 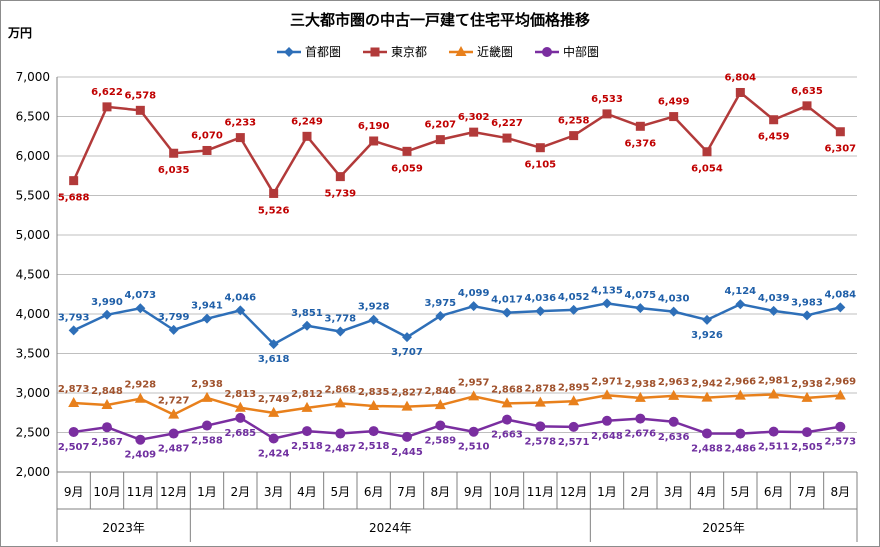 I want to click on y-tick-label: 5,500, so click(x=33, y=196).